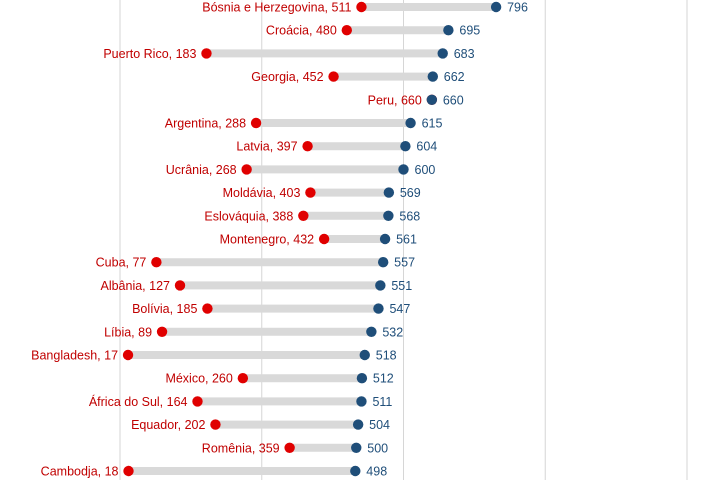 The width and height of the screenshot is (720, 480). I want to click on low-value-label: Albânia, 127, so click(135, 286).